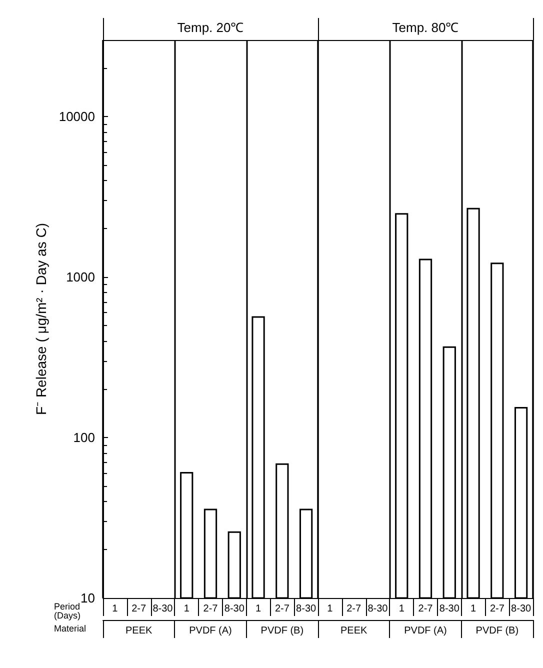 This screenshot has height=668, width=543. What do you see at coordinates (40, 319) in the screenshot?
I see `y-axis-title: F⁻ Release ( μg/m² · Day as C)` at bounding box center [40, 319].